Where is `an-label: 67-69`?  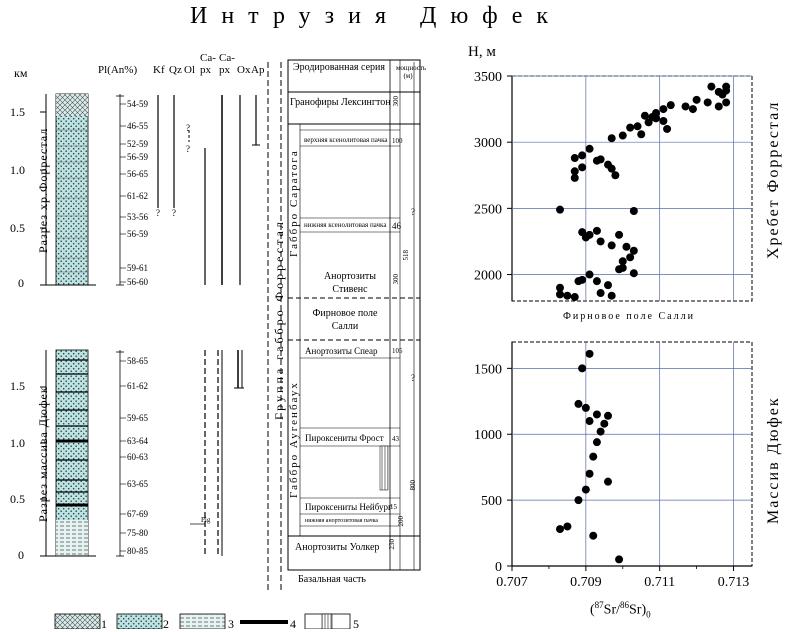
an-label: 67-69 is located at coordinates (137, 514).